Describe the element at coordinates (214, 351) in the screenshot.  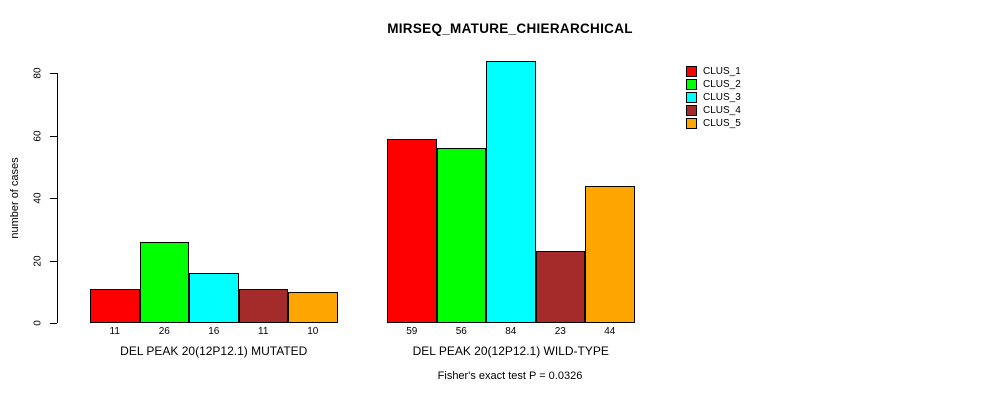
I see `group-label-1: DEL PEAK 20(12P12.1) MUTATED` at that location.